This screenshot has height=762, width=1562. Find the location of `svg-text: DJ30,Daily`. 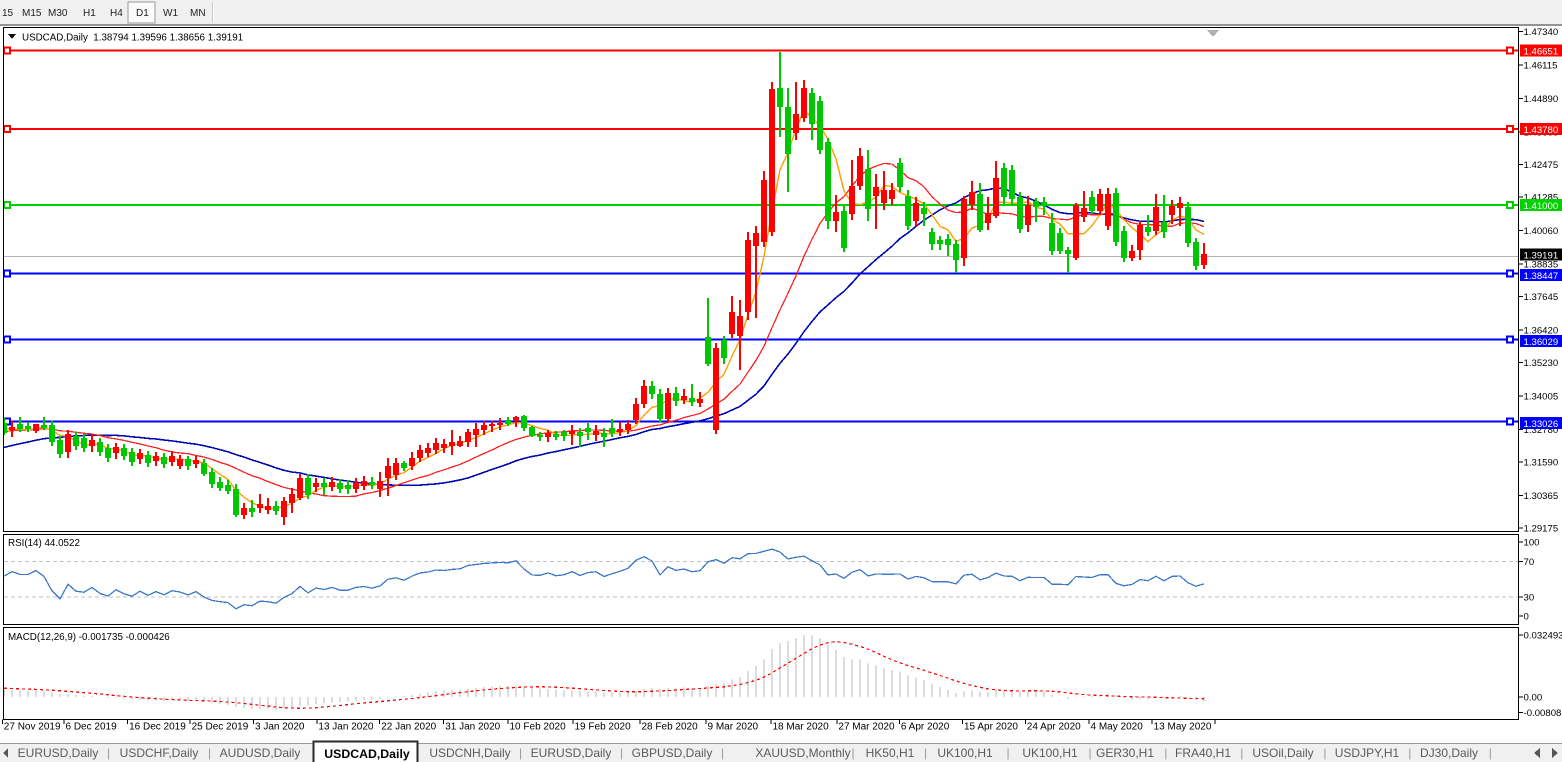

svg-text: DJ30,Daily is located at coordinates (1449, 753).